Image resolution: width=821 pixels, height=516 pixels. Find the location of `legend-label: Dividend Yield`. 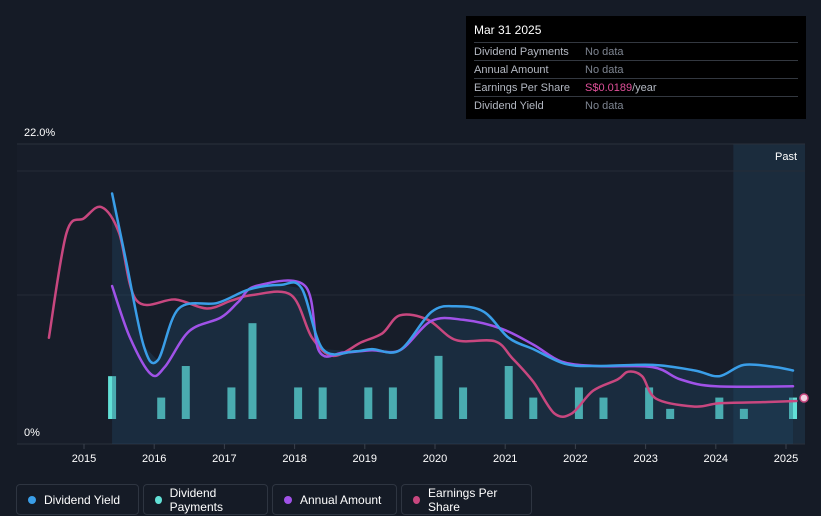

legend-label: Dividend Yield is located at coordinates (82, 499).